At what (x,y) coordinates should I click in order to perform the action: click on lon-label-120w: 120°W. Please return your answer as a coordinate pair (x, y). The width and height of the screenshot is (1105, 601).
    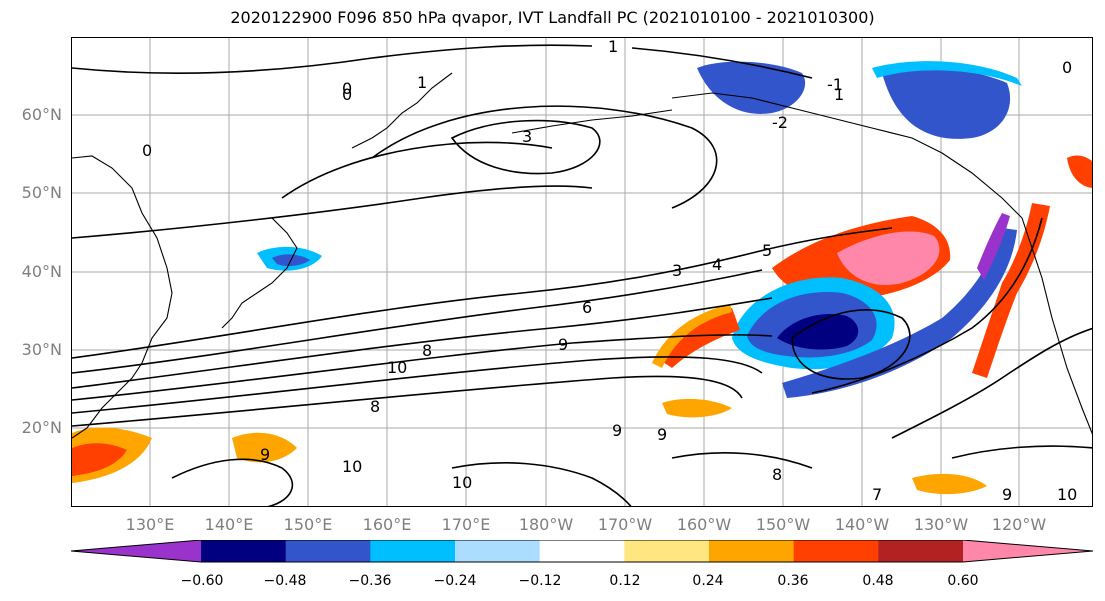
    Looking at the image, I should click on (1019, 524).